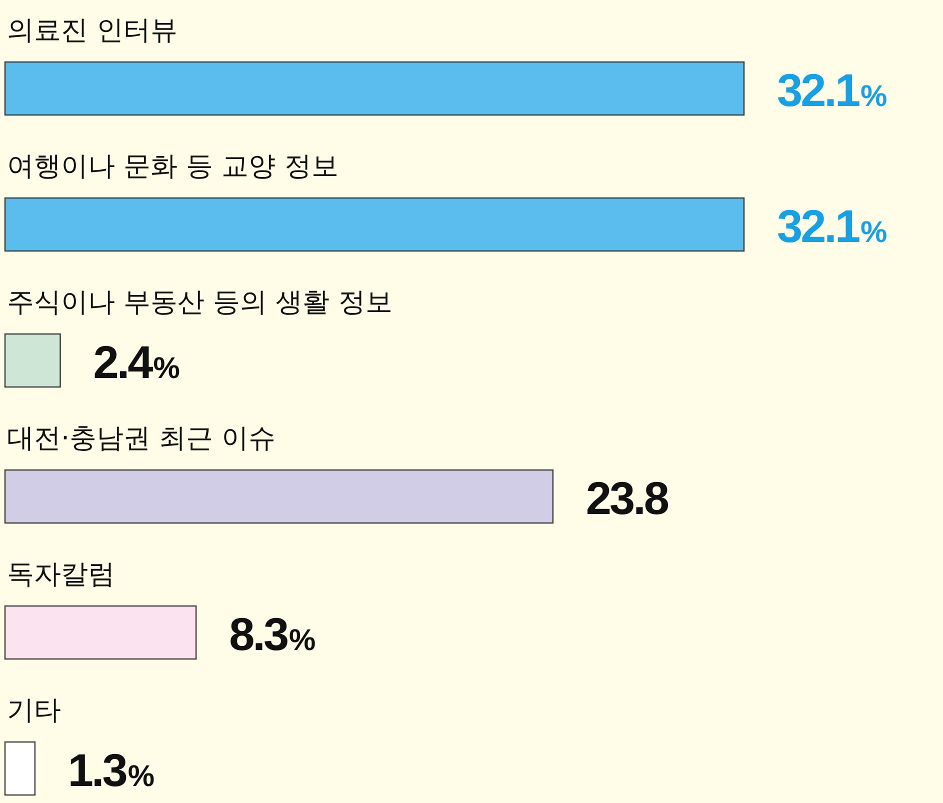  Describe the element at coordinates (136, 362) in the screenshot. I see `data-label: 2.4%` at that location.